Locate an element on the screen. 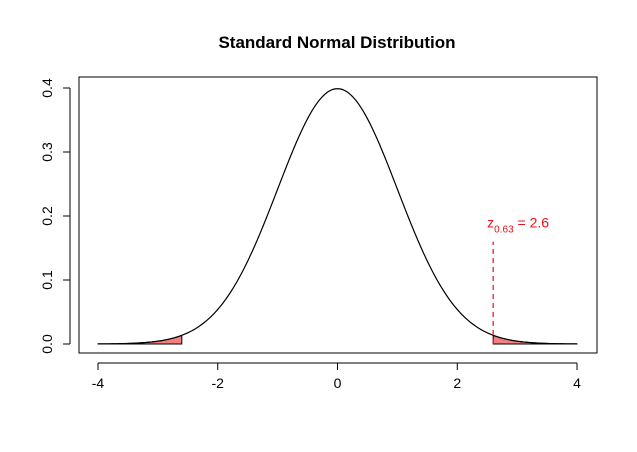 The width and height of the screenshot is (637, 452). x-tick-label: 2 is located at coordinates (457, 383).